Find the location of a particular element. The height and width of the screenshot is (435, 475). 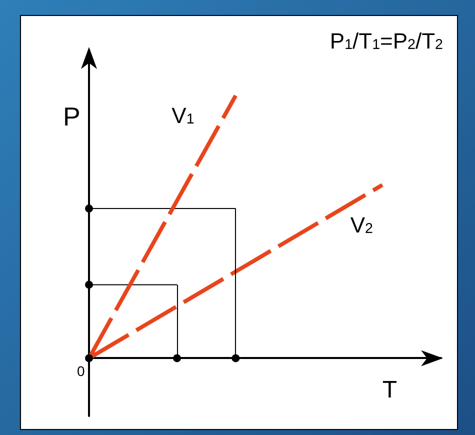

series-label: V1 is located at coordinates (183, 115).